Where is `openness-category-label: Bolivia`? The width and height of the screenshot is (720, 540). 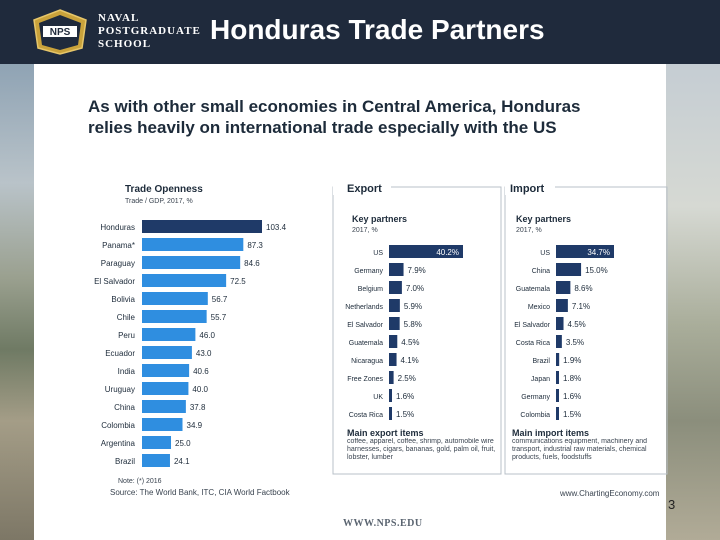
openness-category-label: Bolivia is located at coordinates (123, 299).